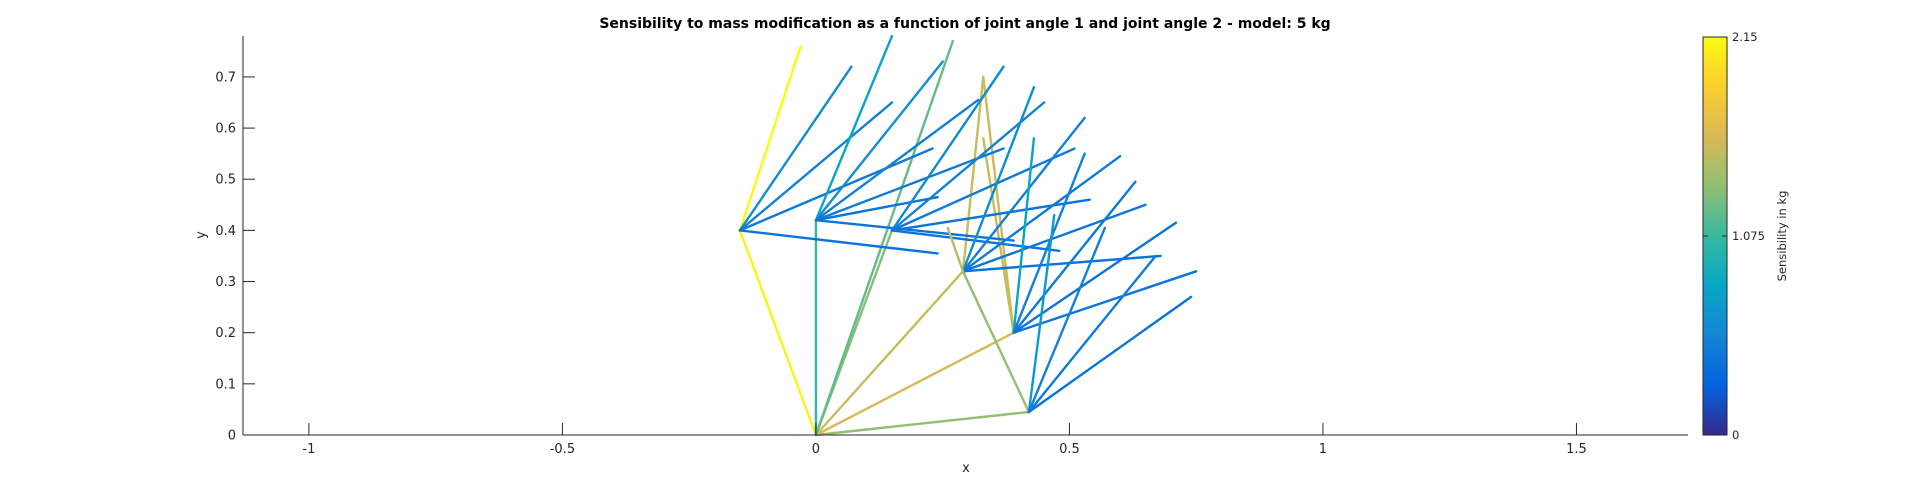  What do you see at coordinates (232, 436) in the screenshot?
I see `y-tick-label: 0` at bounding box center [232, 436].